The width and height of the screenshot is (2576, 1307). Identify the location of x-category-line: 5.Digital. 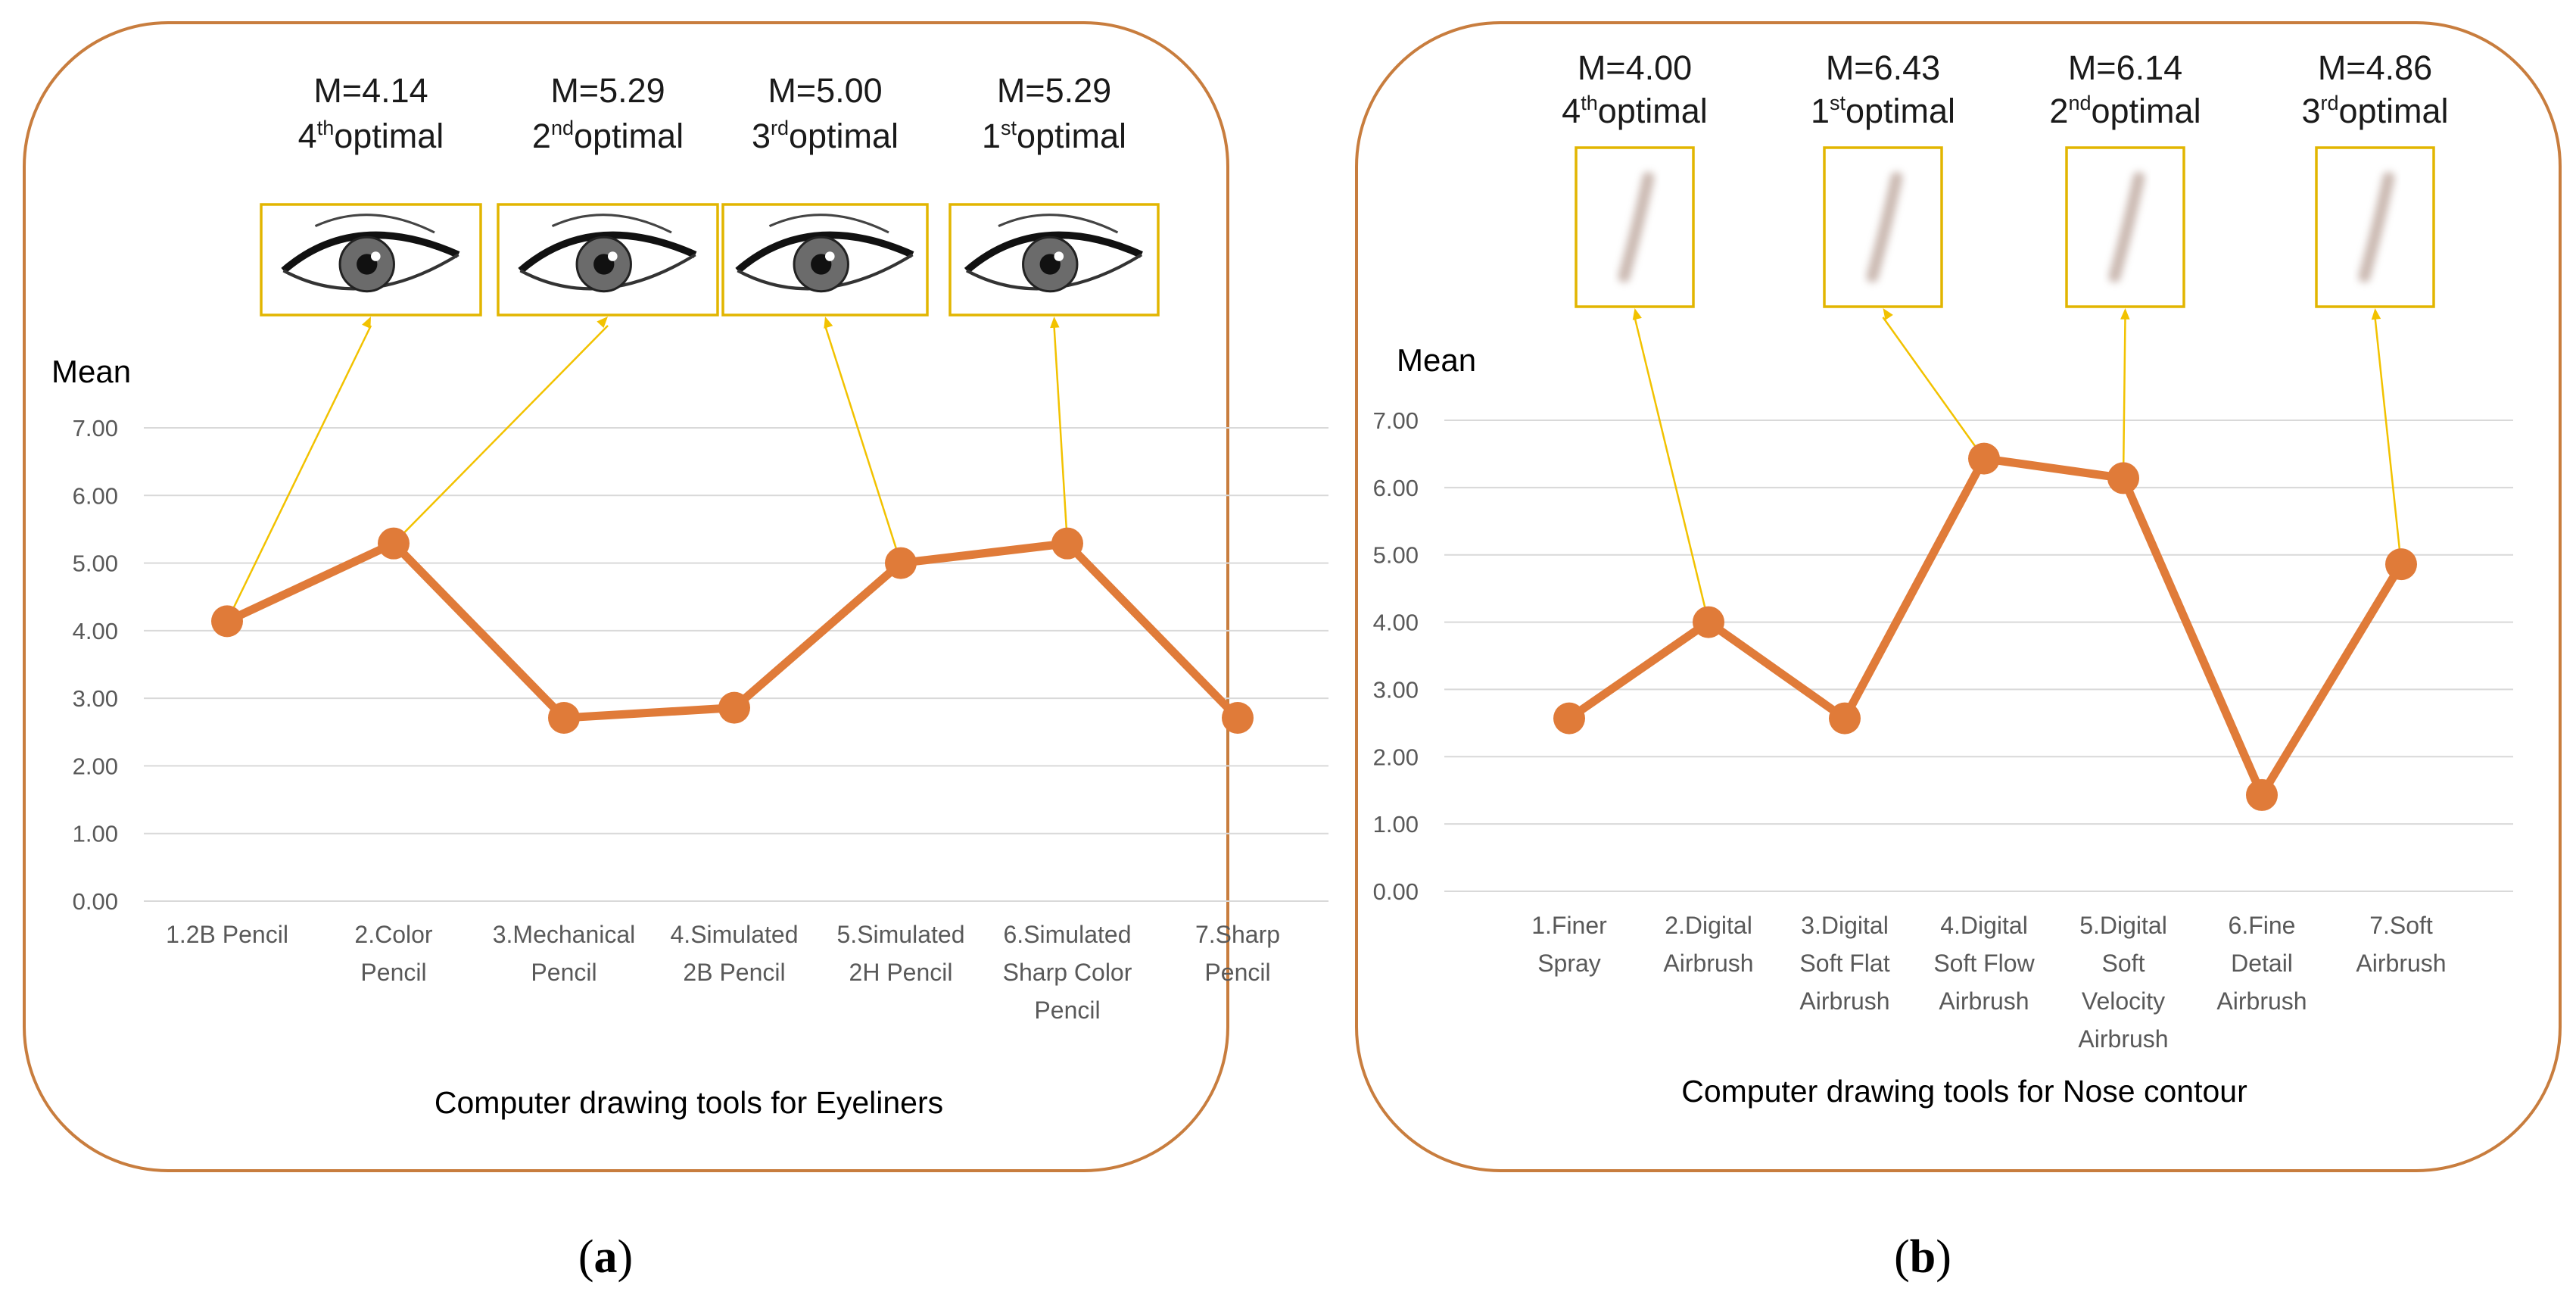
(2123, 925).